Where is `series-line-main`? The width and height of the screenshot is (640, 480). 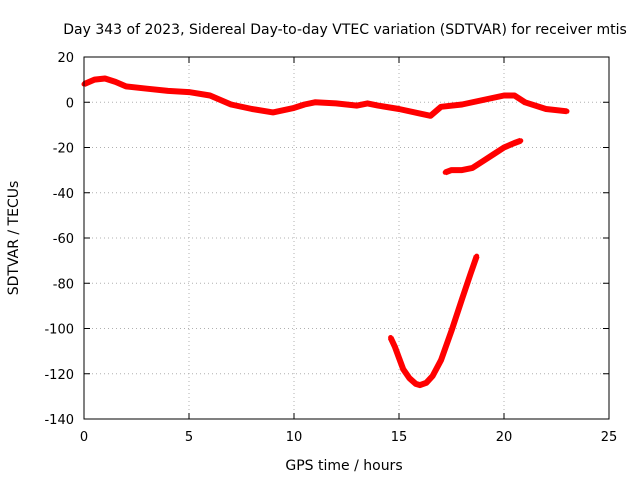
series-line-main is located at coordinates (325, 97).